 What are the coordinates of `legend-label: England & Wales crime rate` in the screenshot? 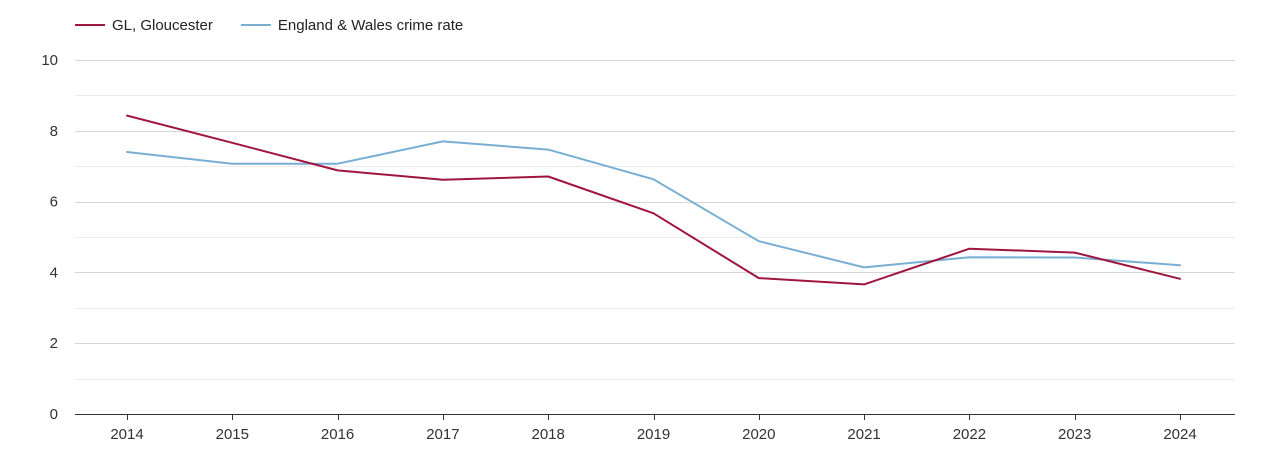 It's located at (370, 25).